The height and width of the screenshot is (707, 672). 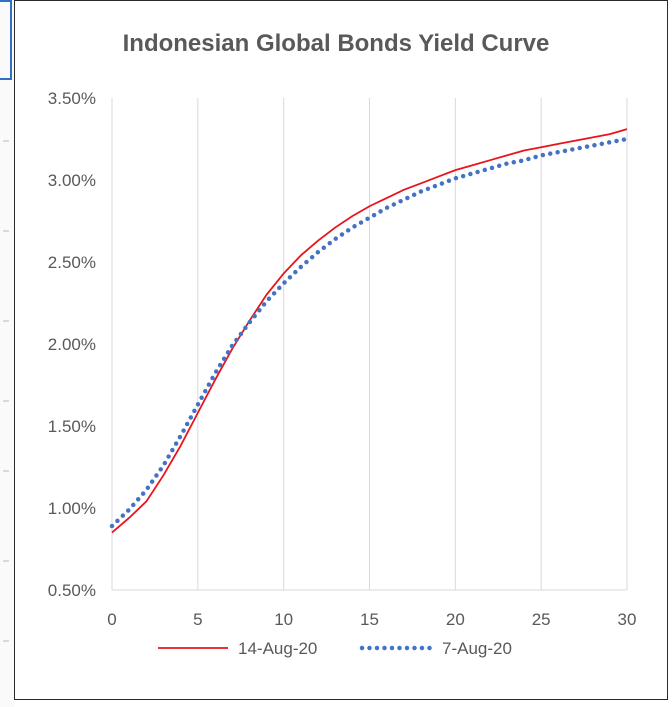 I want to click on x-tick-label: 0, so click(x=111, y=619).